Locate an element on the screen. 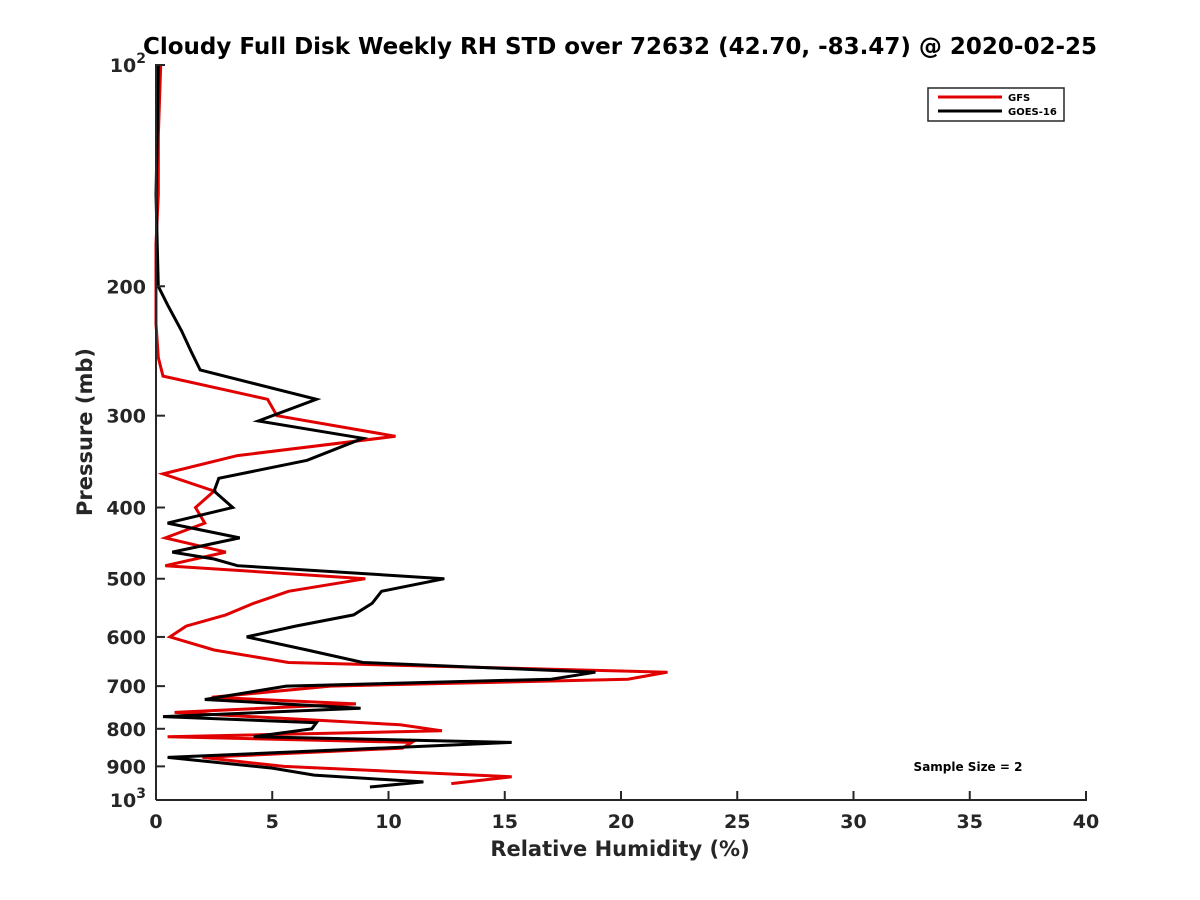 The height and width of the screenshot is (900, 1200). y-tick-label: 600 is located at coordinates (126, 638).